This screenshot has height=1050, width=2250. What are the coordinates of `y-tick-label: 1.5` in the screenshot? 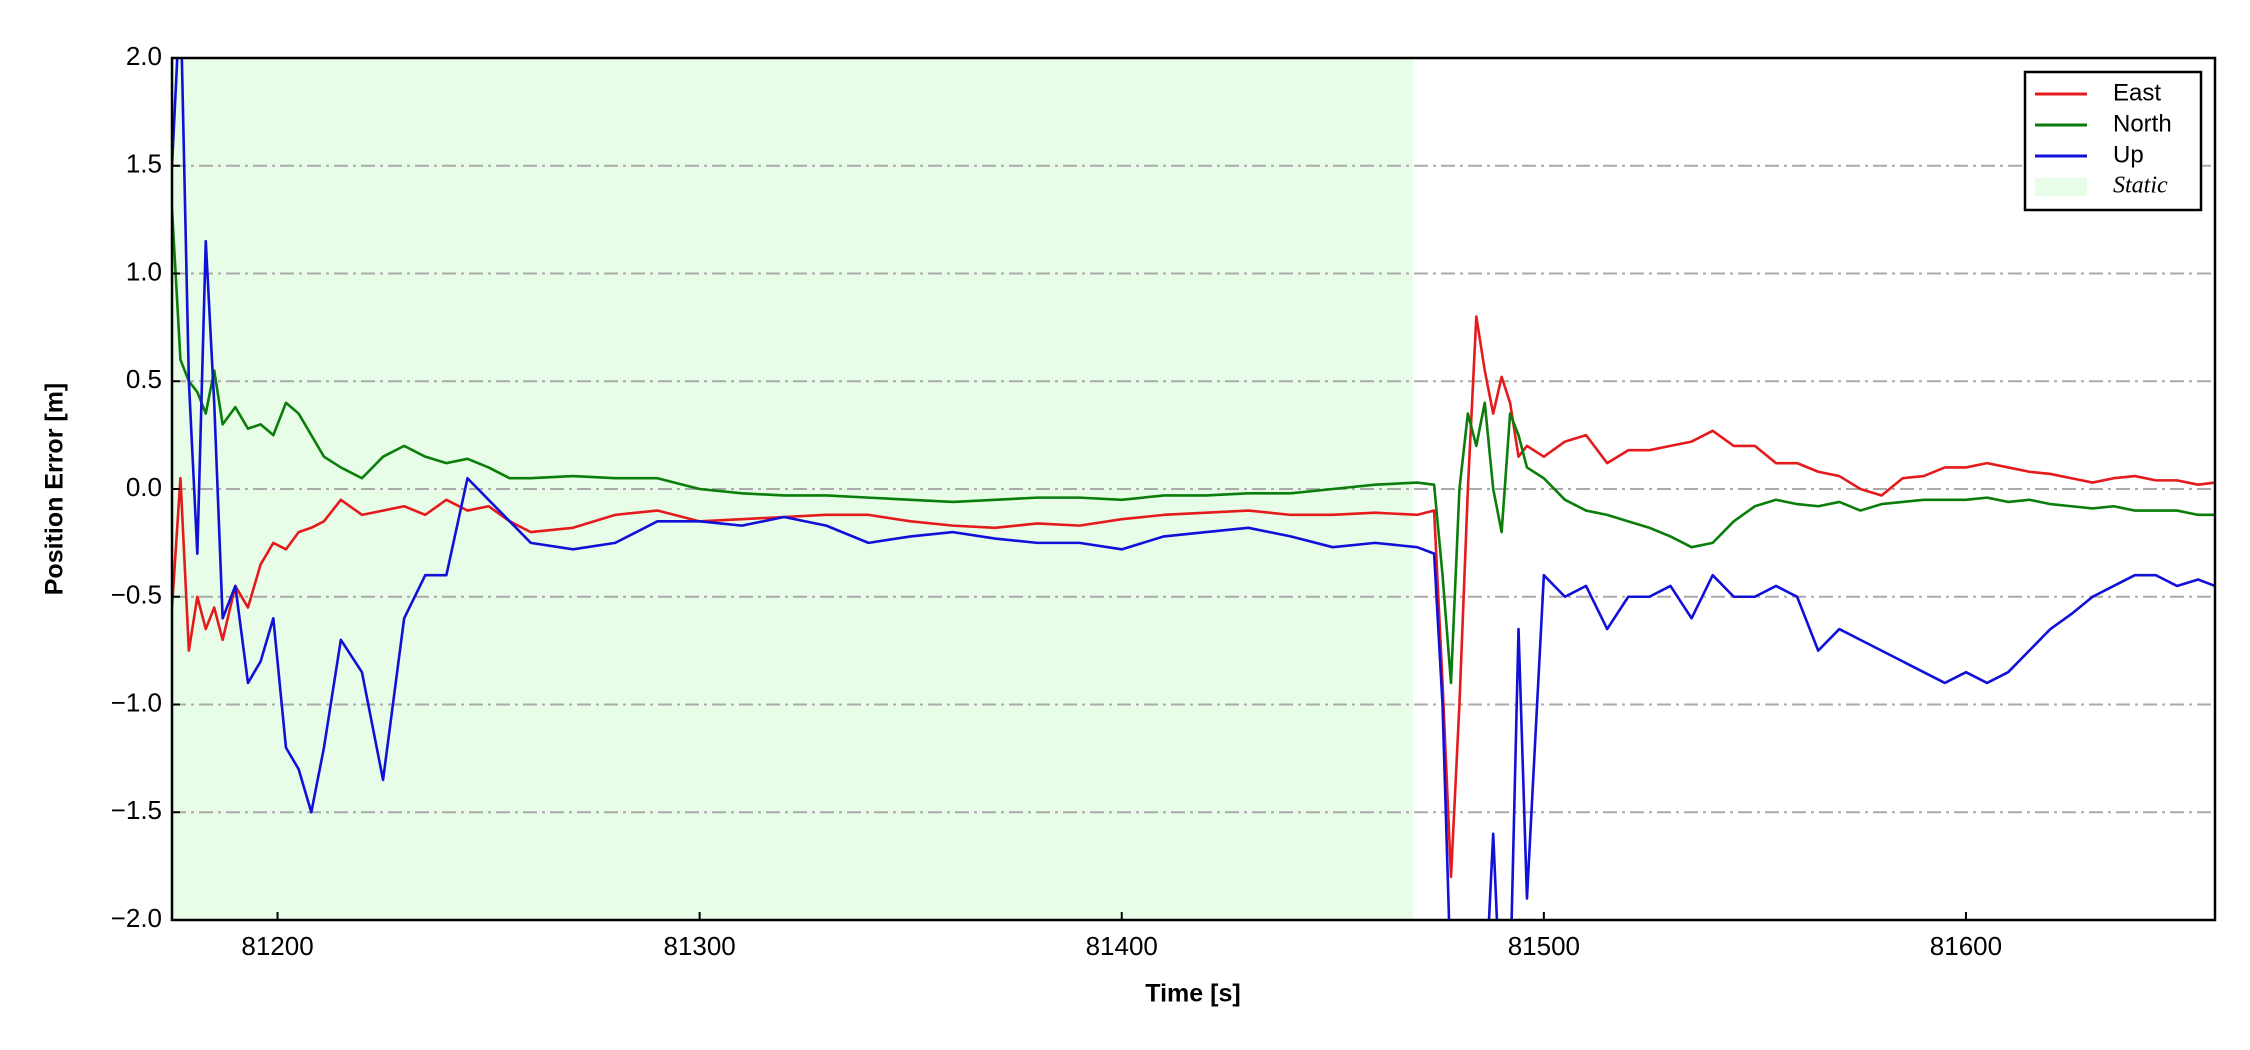 It's located at (144, 164).